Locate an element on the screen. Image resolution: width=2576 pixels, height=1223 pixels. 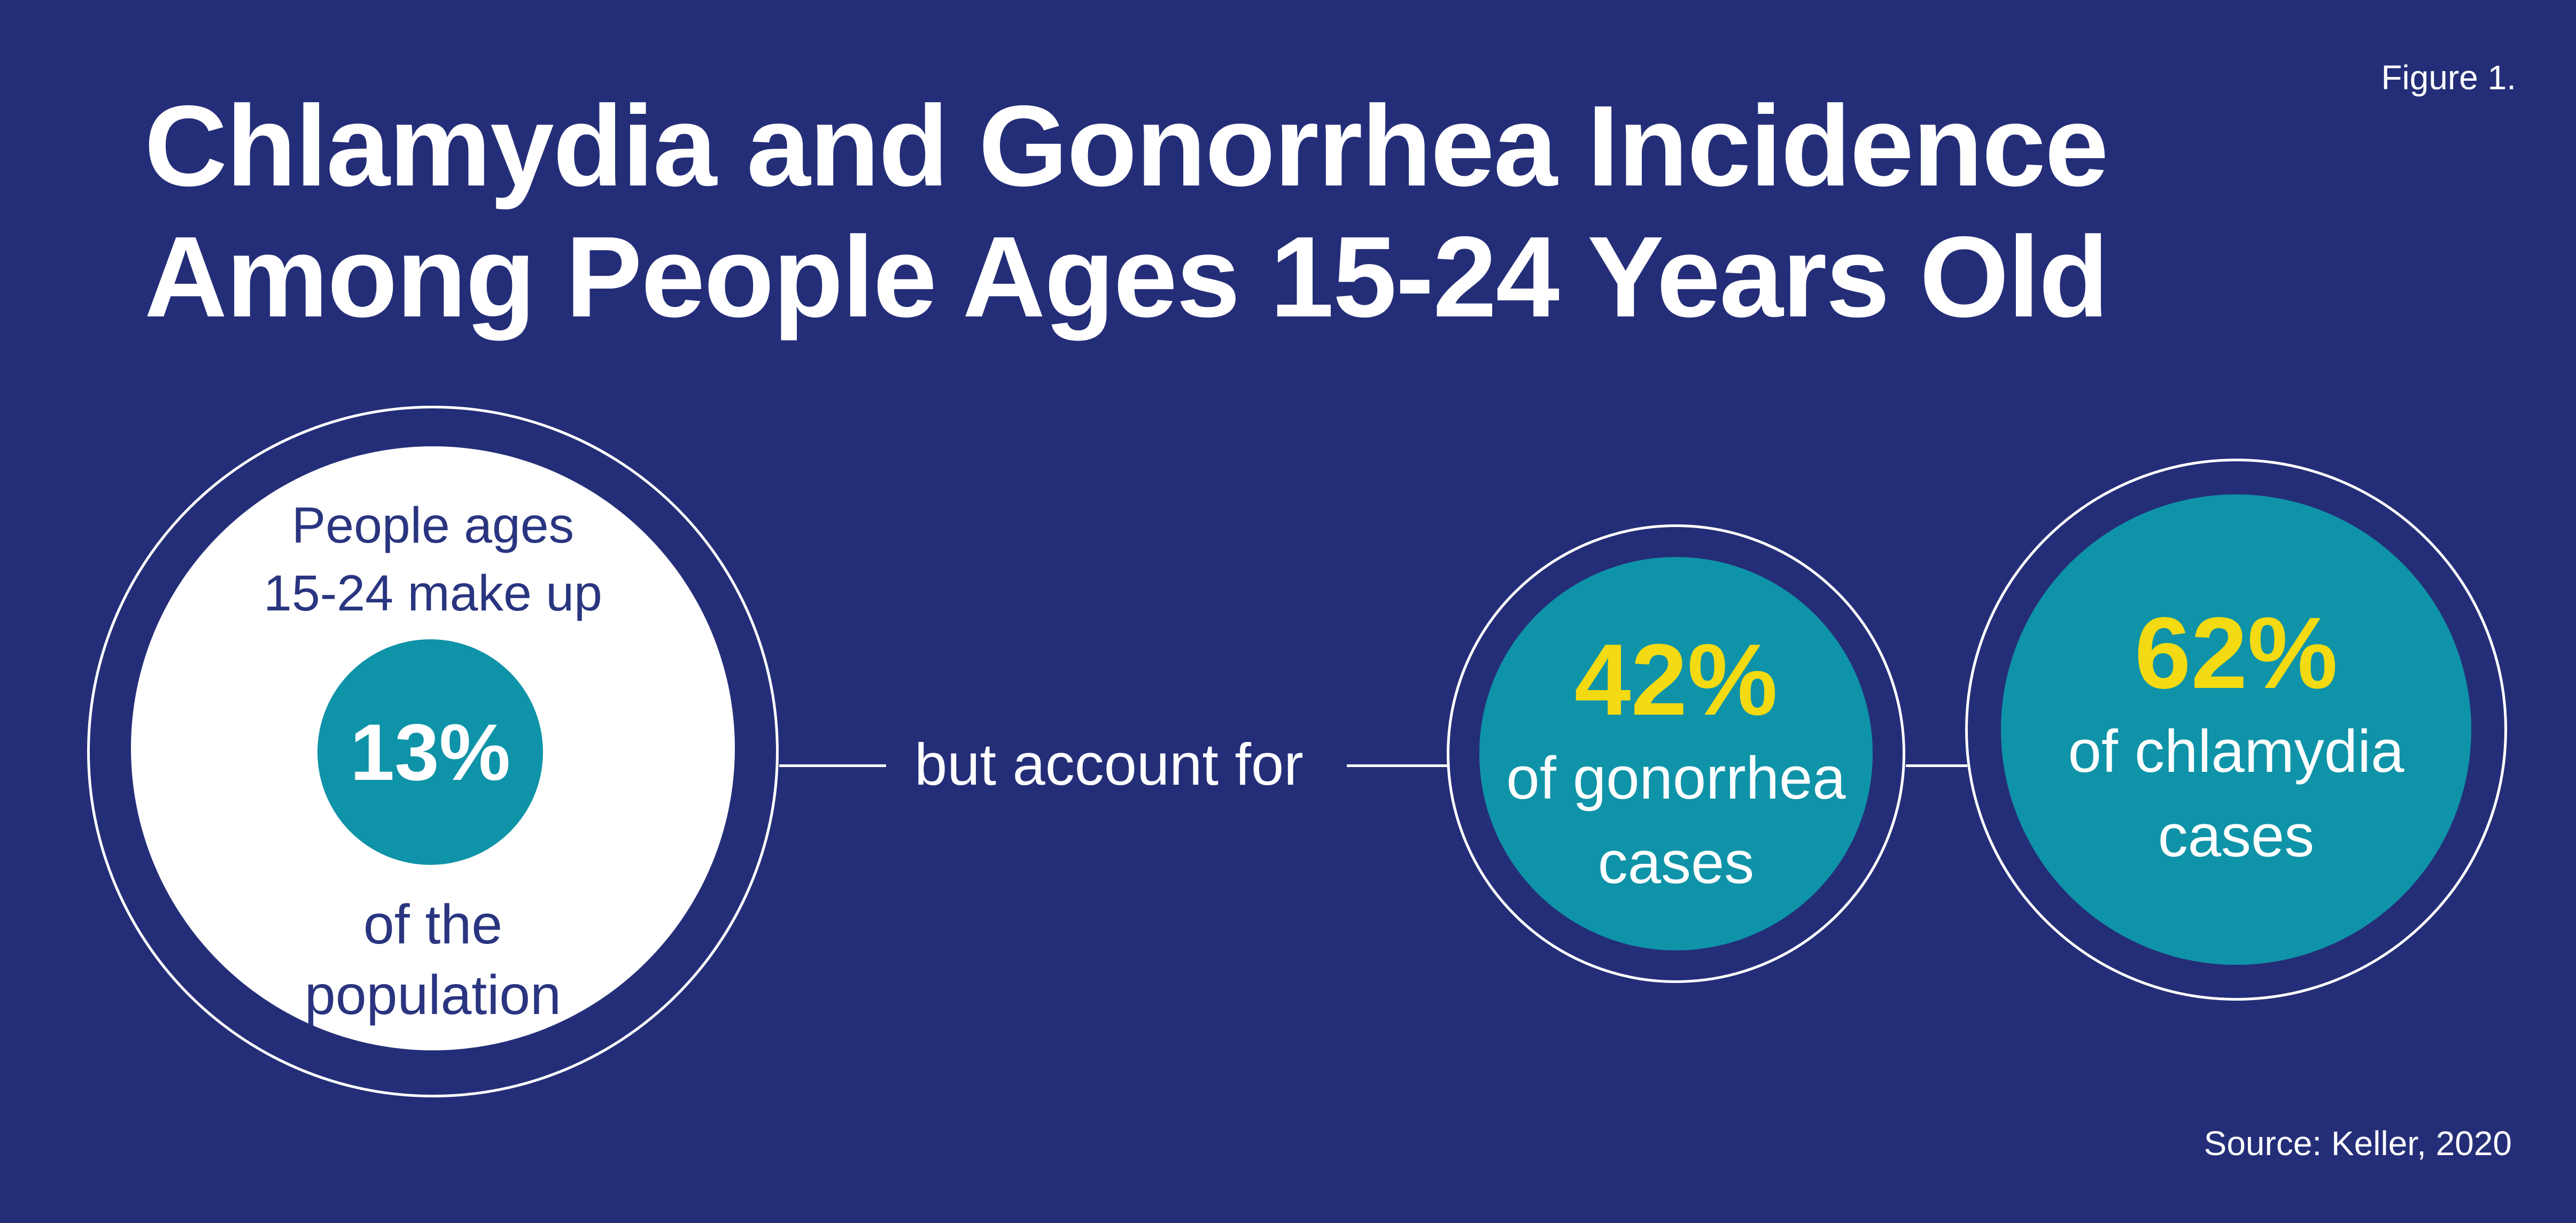
page-title-line2: Among People Ages 15-24 Years Old is located at coordinates (1126, 276).